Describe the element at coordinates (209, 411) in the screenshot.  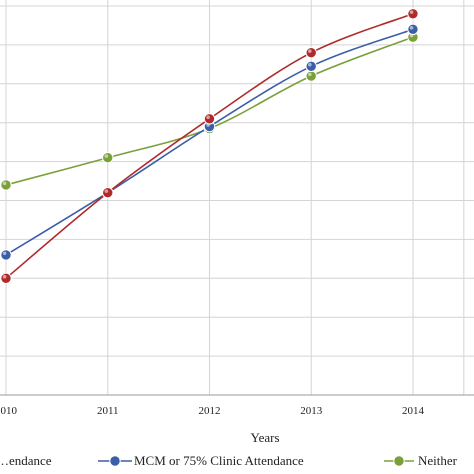
I see `x-tick-label: 2012` at that location.